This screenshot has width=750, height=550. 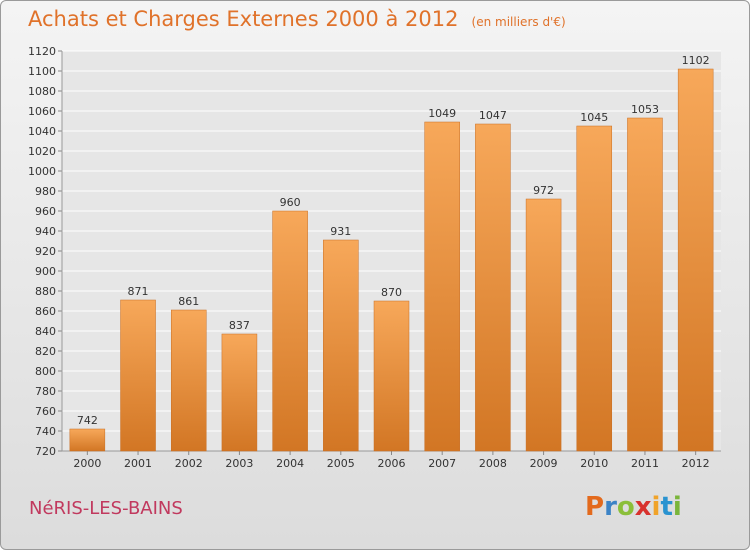 I want to click on x-tick-label: 2006, so click(x=392, y=463).